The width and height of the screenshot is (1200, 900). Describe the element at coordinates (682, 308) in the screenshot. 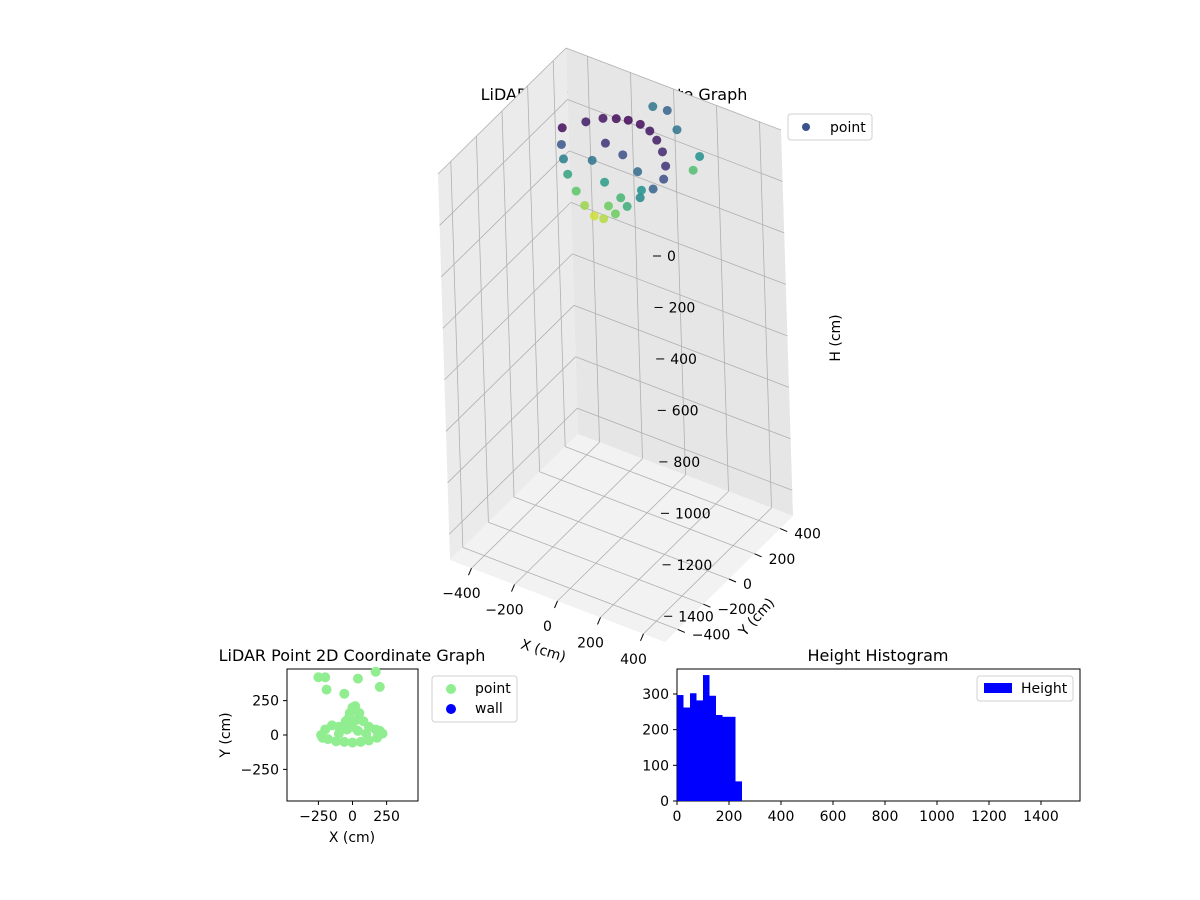

I see `scatter3d-ztick-label: 200` at that location.